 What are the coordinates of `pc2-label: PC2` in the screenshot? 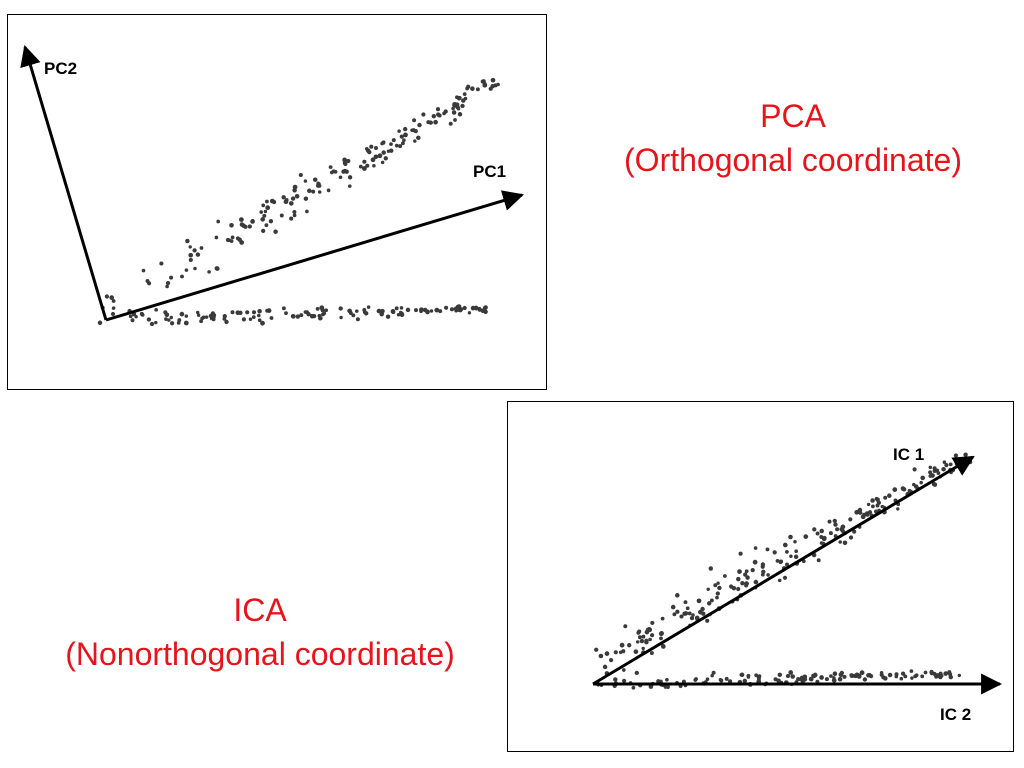 It's located at (60, 68).